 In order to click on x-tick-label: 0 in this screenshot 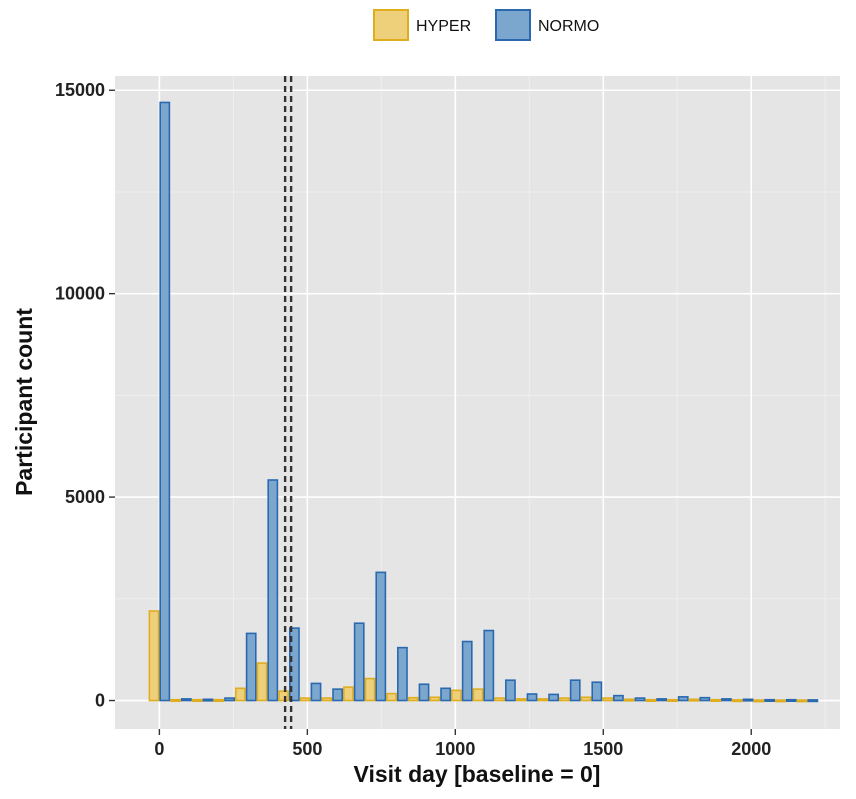, I will do `click(159, 749)`.